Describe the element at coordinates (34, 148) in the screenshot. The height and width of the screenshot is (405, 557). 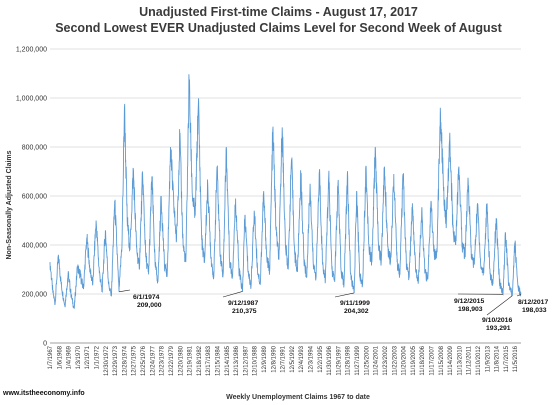
I see `y-tick-label: 800,000` at that location.